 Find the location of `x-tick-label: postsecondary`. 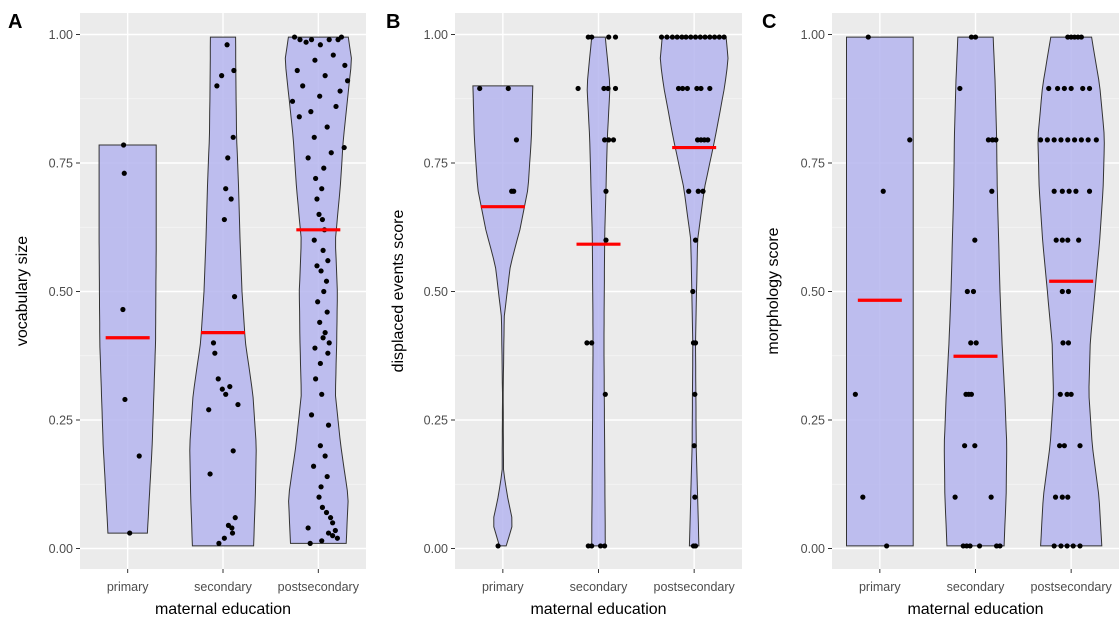

x-tick-label: postsecondary is located at coordinates (695, 587).